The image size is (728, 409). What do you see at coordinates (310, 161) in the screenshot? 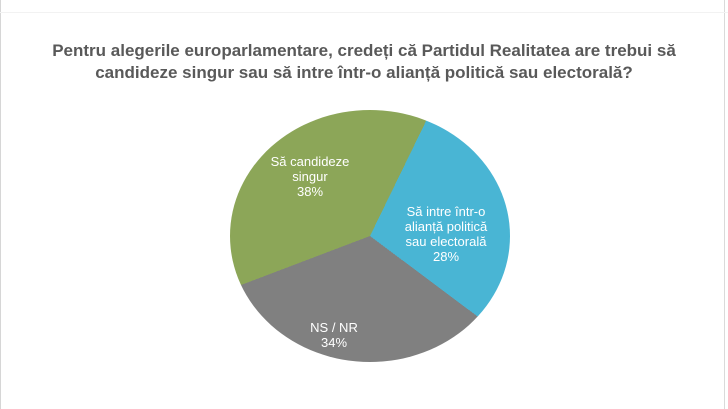
I see `pie-label-line: Să candideze` at bounding box center [310, 161].